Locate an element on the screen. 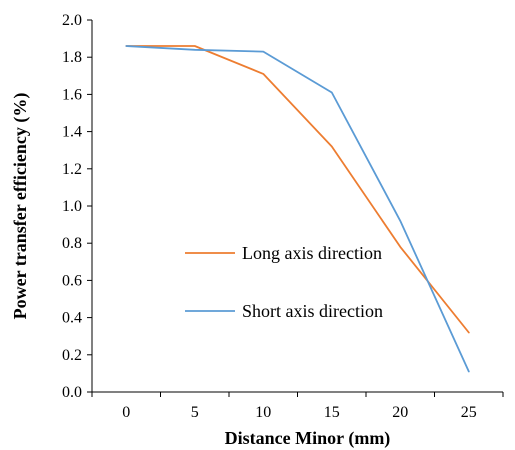 The image size is (515, 450). x-axis-title: Distance Minor (mm) is located at coordinates (308, 438).